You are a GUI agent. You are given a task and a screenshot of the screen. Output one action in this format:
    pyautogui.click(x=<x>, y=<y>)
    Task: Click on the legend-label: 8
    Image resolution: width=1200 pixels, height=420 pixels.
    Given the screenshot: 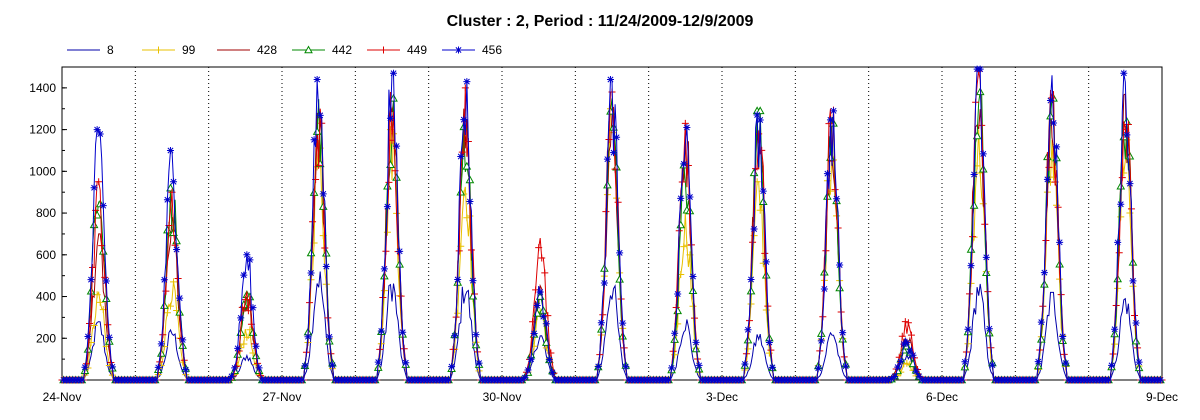 What is the action you would take?
    pyautogui.click(x=110, y=50)
    